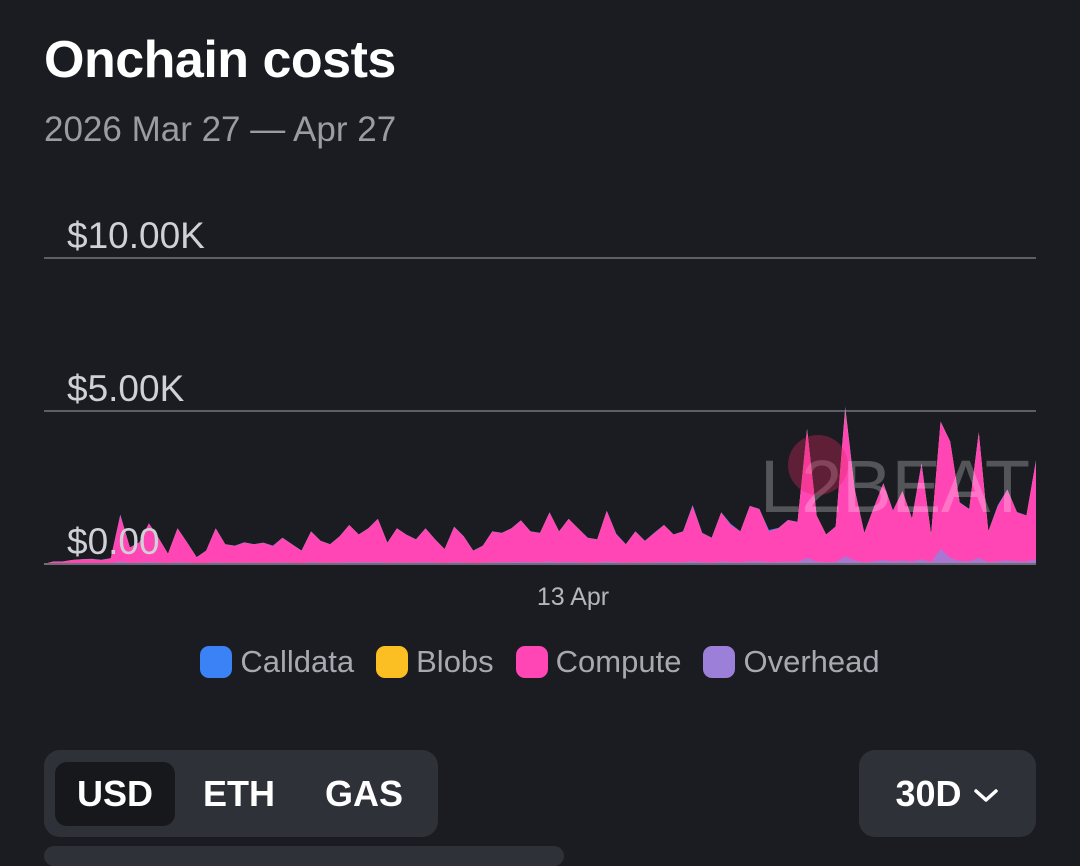 The height and width of the screenshot is (866, 1080). I want to click on legend-item-compute: Compute, so click(598, 662).